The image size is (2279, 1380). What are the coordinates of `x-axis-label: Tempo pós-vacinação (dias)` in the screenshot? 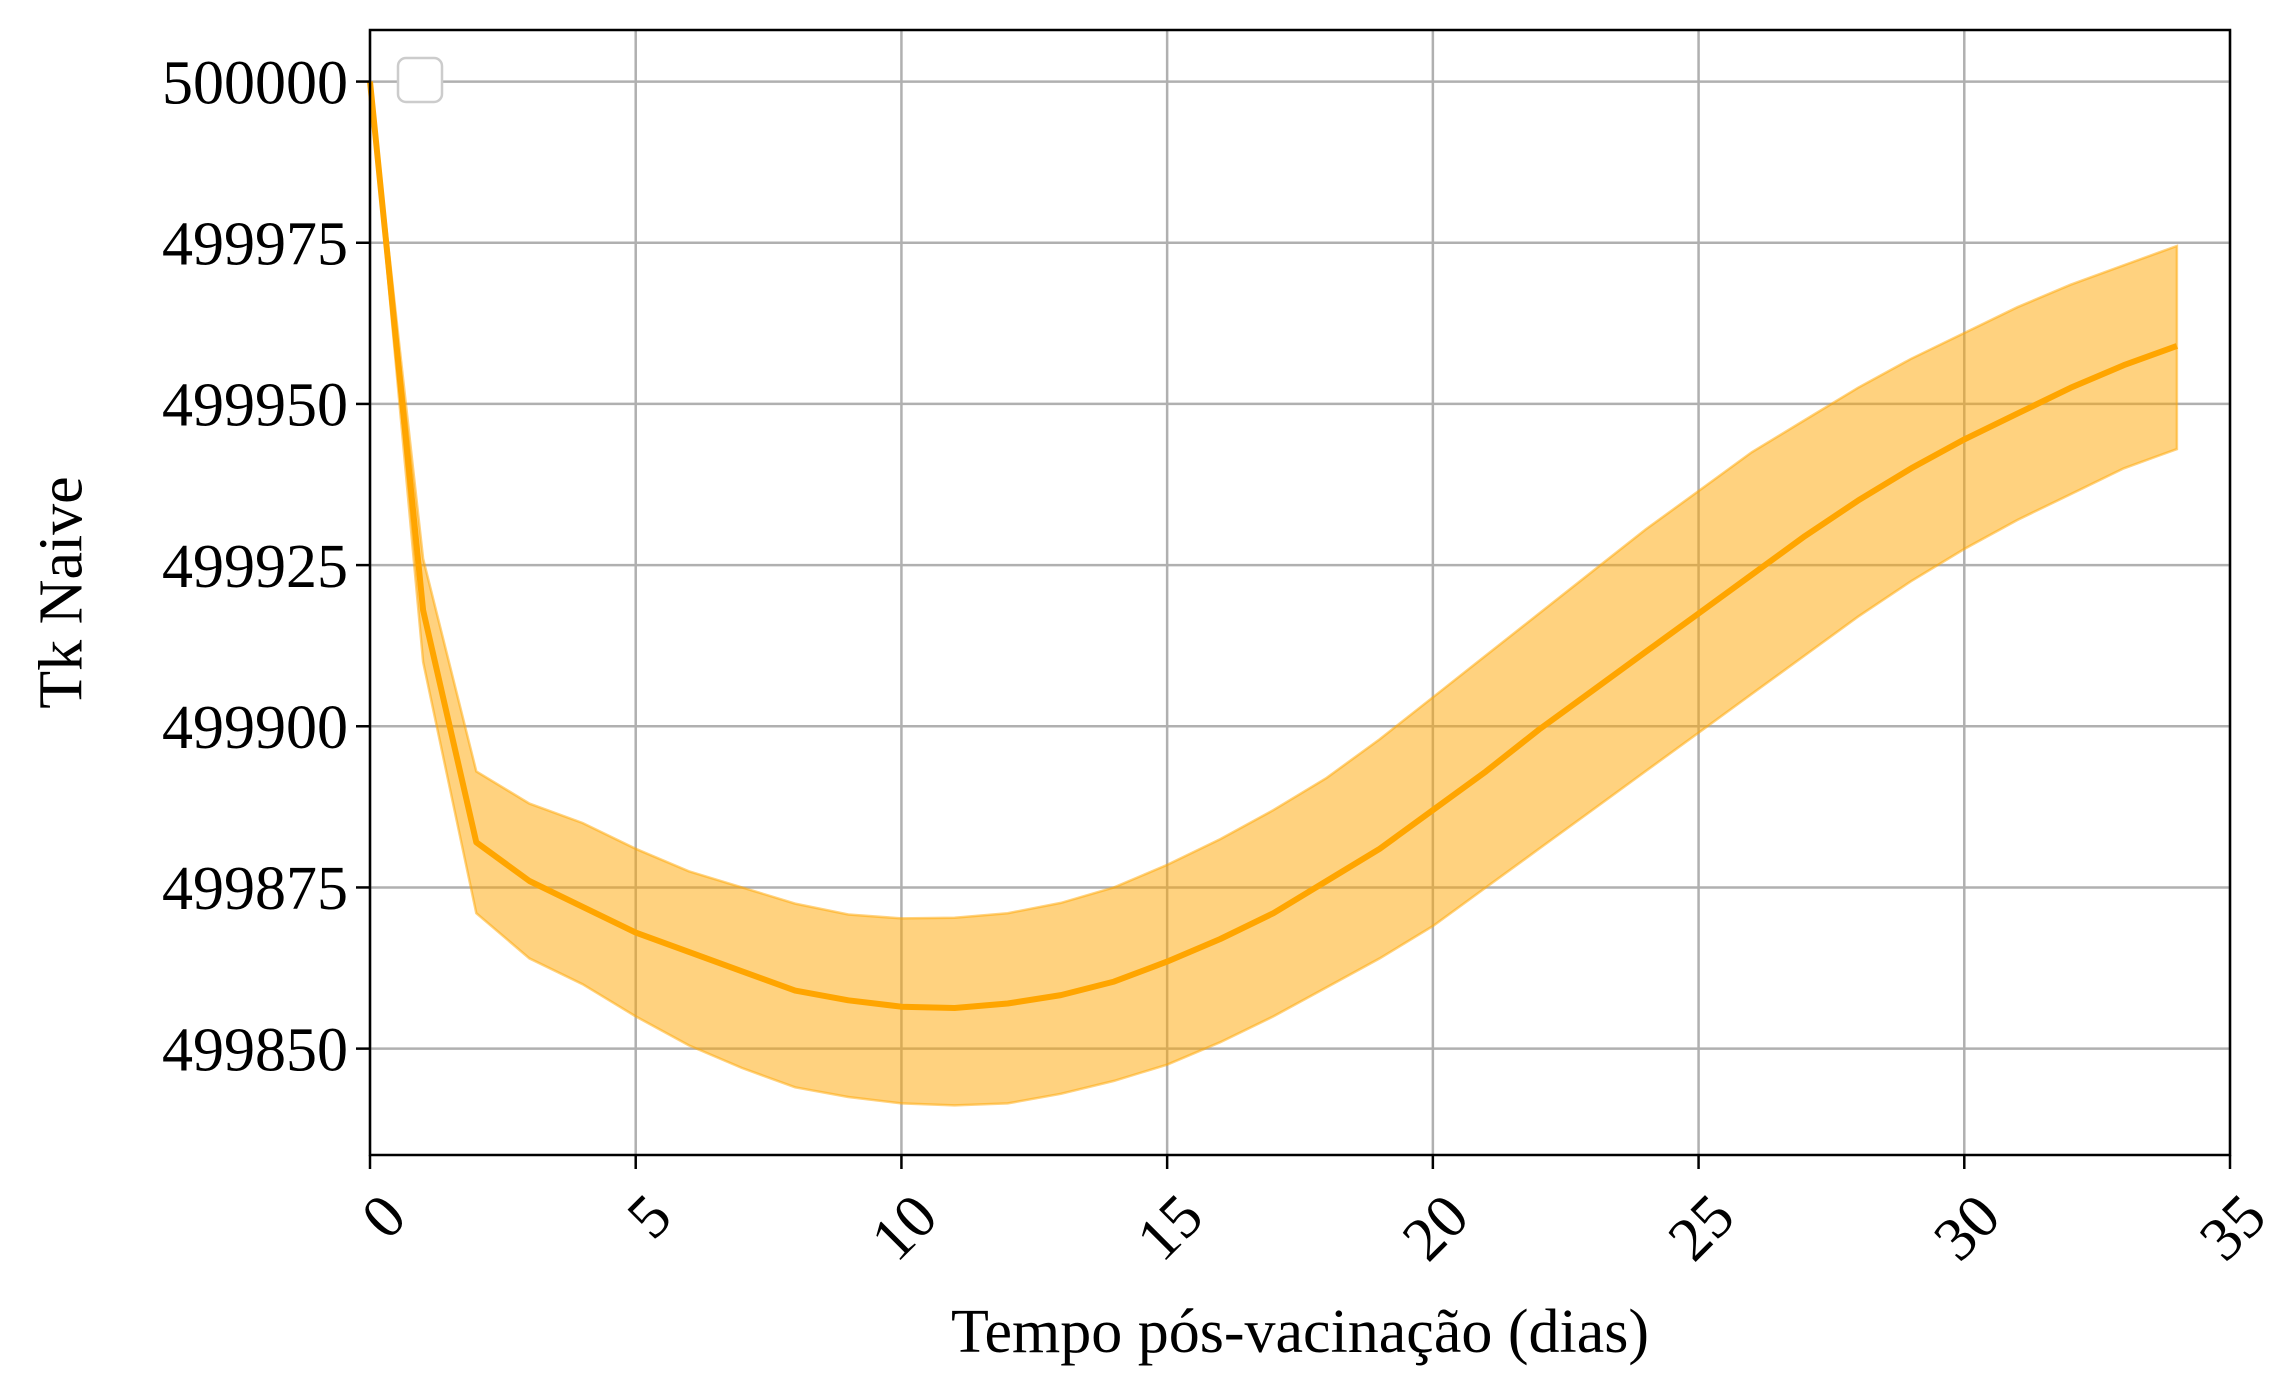 It's located at (1300, 1332).